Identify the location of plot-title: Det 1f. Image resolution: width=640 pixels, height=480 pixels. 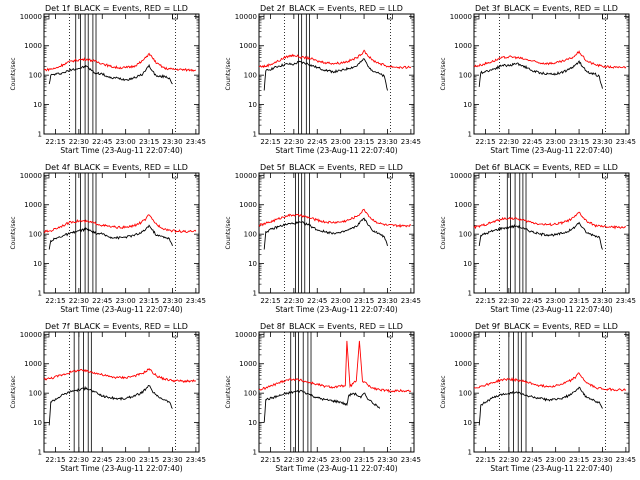
(57, 8).